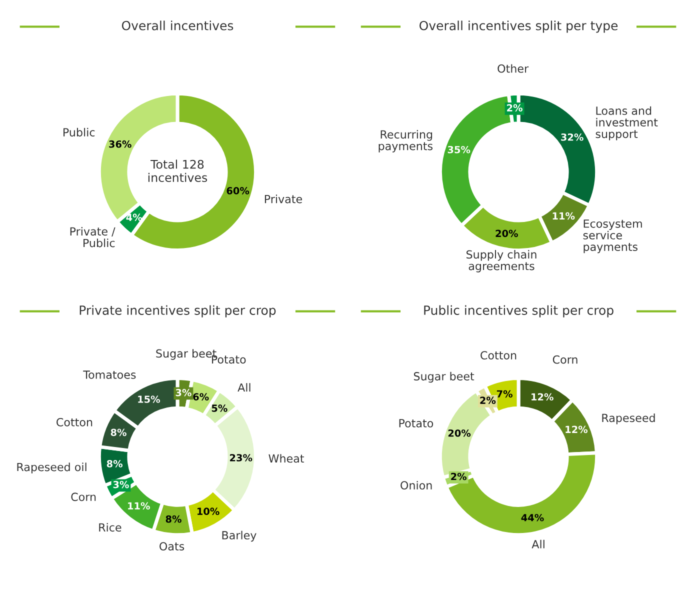 Image resolution: width=696 pixels, height=593 pixels. I want to click on slice-label: Oats, so click(172, 546).